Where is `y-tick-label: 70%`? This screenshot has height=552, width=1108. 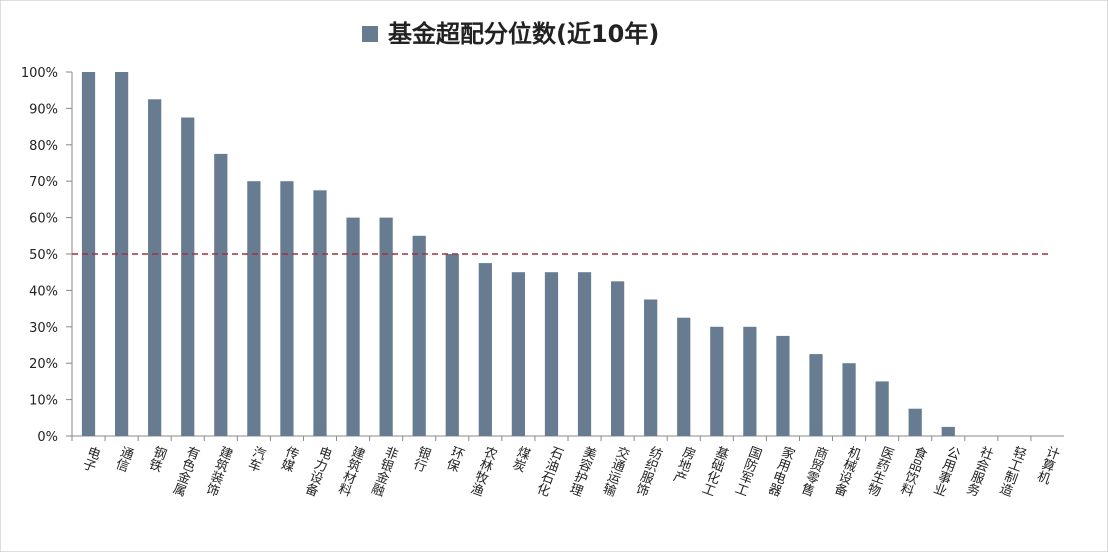
y-tick-label: 70% is located at coordinates (43, 182).